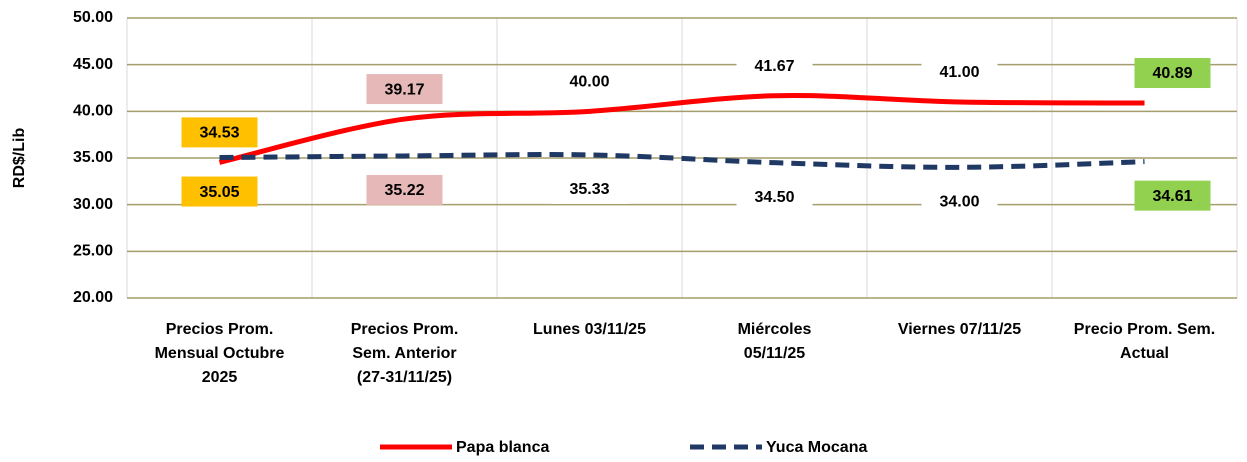 This screenshot has height=462, width=1247. What do you see at coordinates (93, 157) in the screenshot?
I see `y-tick-label: 35.00` at bounding box center [93, 157].